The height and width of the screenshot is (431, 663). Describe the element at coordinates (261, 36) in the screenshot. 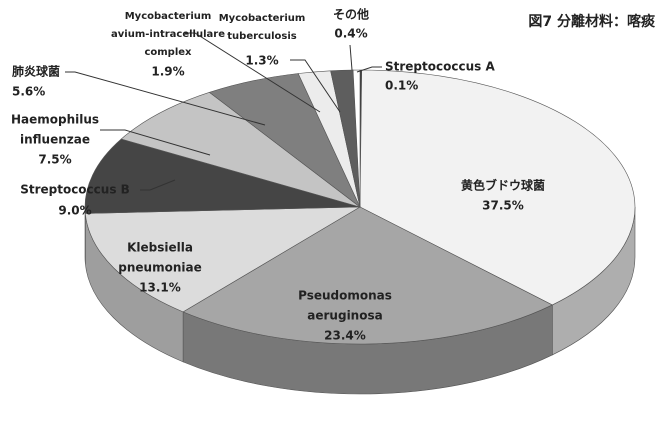

I see `slice-label: tuberculosis` at that location.